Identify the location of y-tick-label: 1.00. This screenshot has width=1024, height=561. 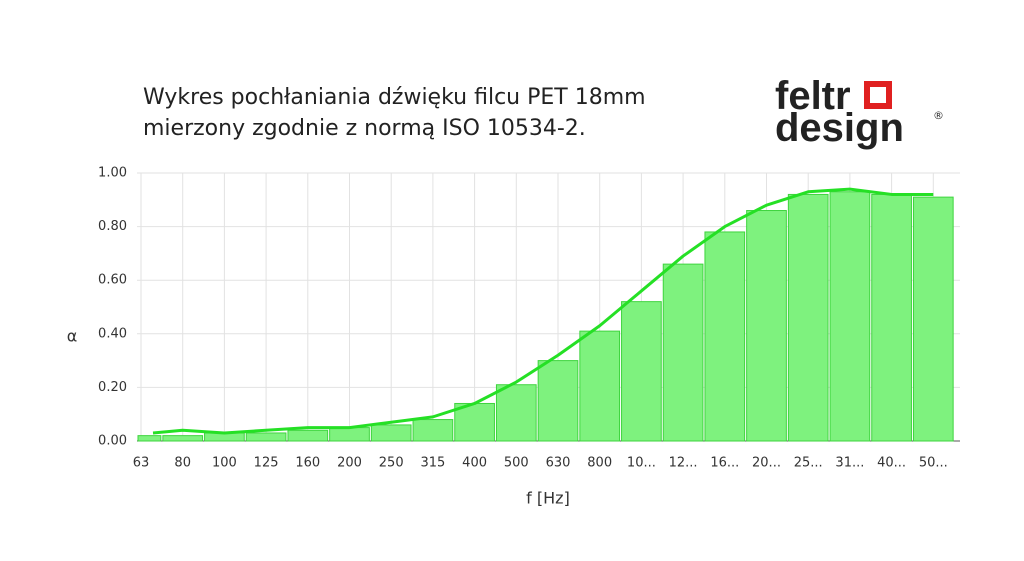
(112, 173).